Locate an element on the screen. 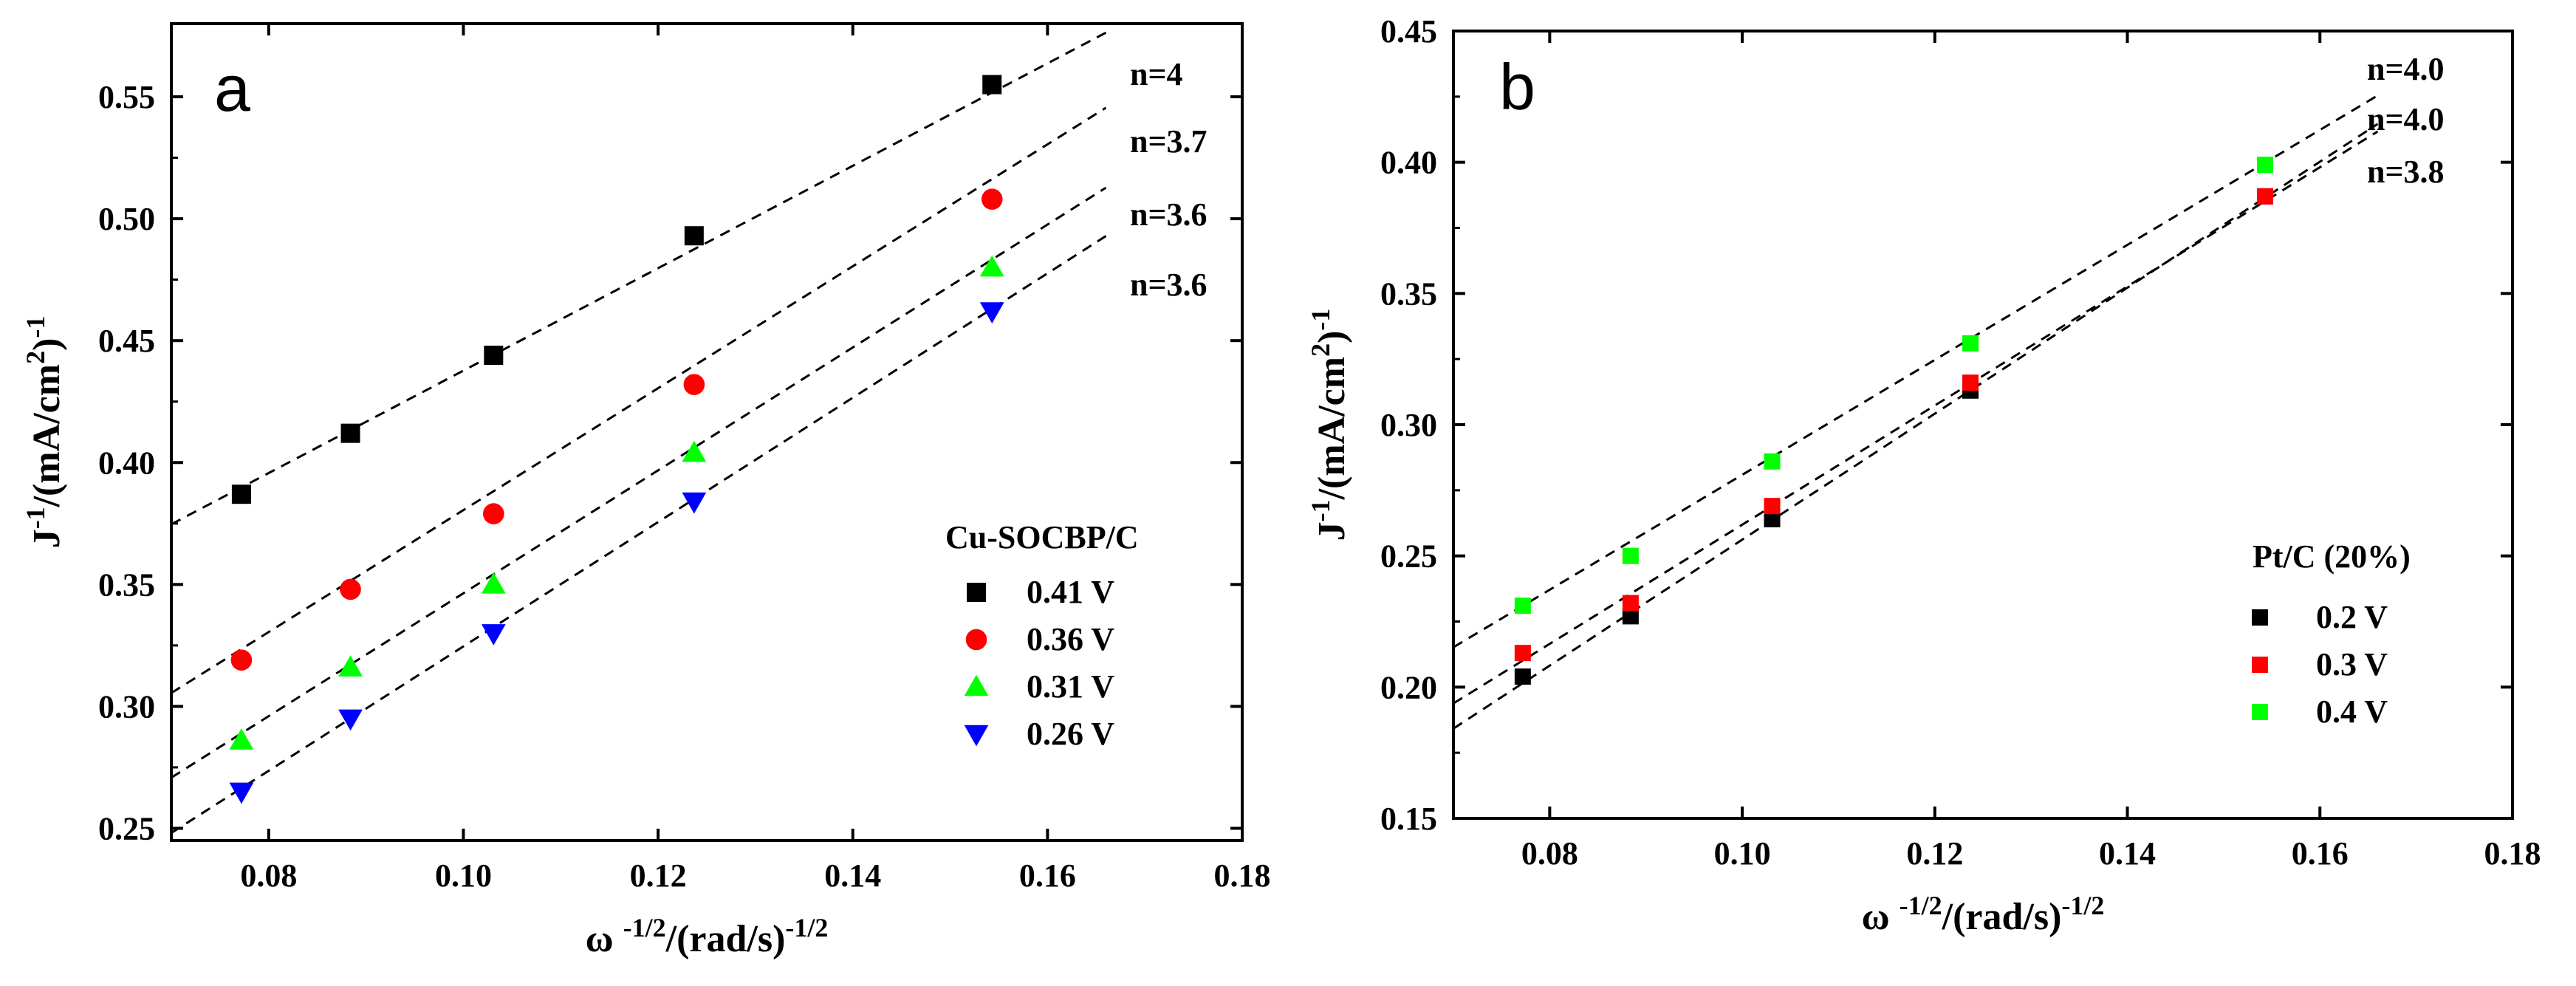  legend-title: Cu-SOCBP/C is located at coordinates (1042, 537).